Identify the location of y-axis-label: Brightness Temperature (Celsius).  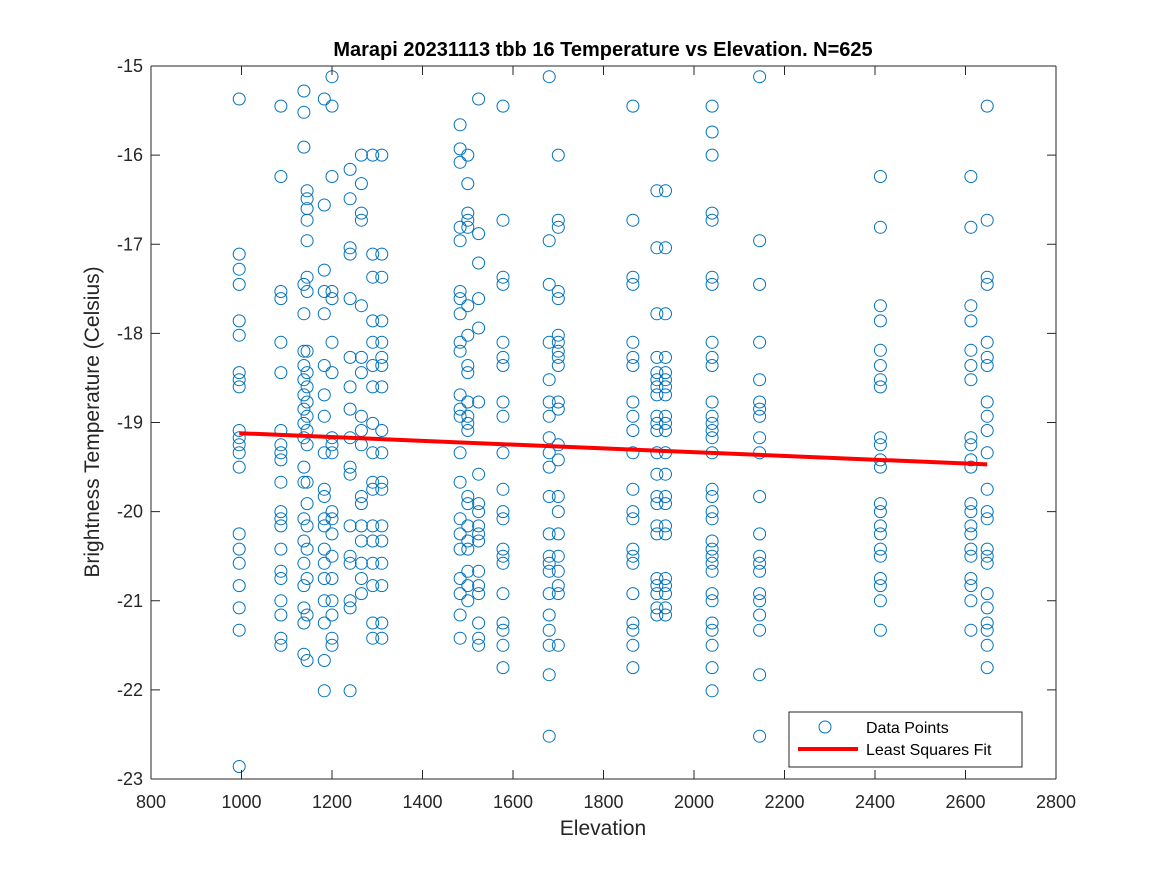
(92, 421).